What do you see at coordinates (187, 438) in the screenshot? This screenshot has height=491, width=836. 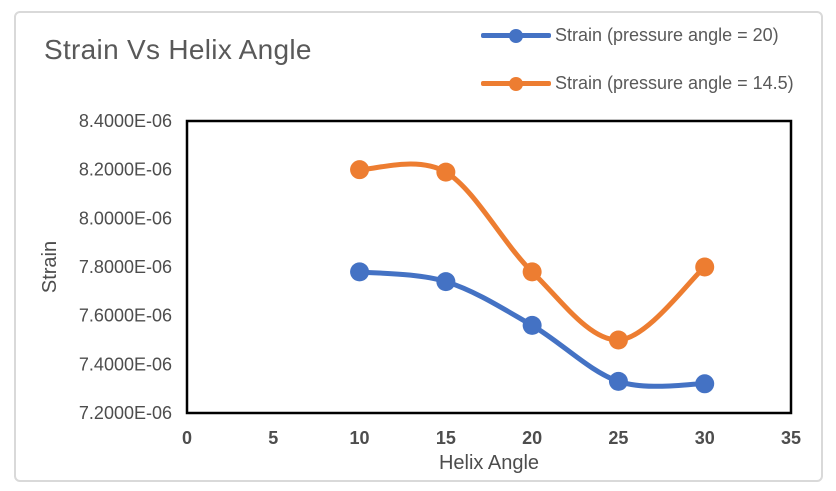 I see `x-axis-tick-label: 0` at bounding box center [187, 438].